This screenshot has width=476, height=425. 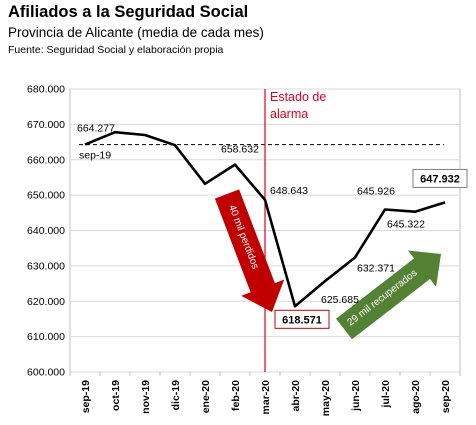 What do you see at coordinates (249, 250) in the screenshot?
I see `loss-arrow` at bounding box center [249, 250].